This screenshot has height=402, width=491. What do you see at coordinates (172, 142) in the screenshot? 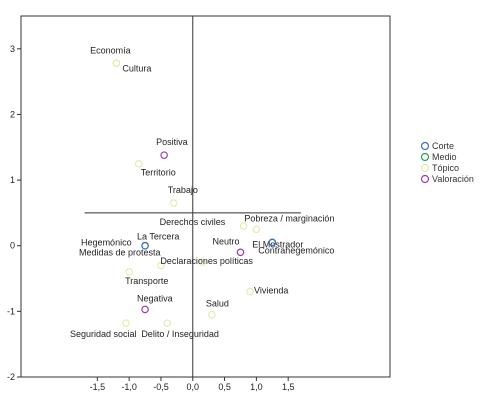
I see `point-label: Positiva` at bounding box center [172, 142].